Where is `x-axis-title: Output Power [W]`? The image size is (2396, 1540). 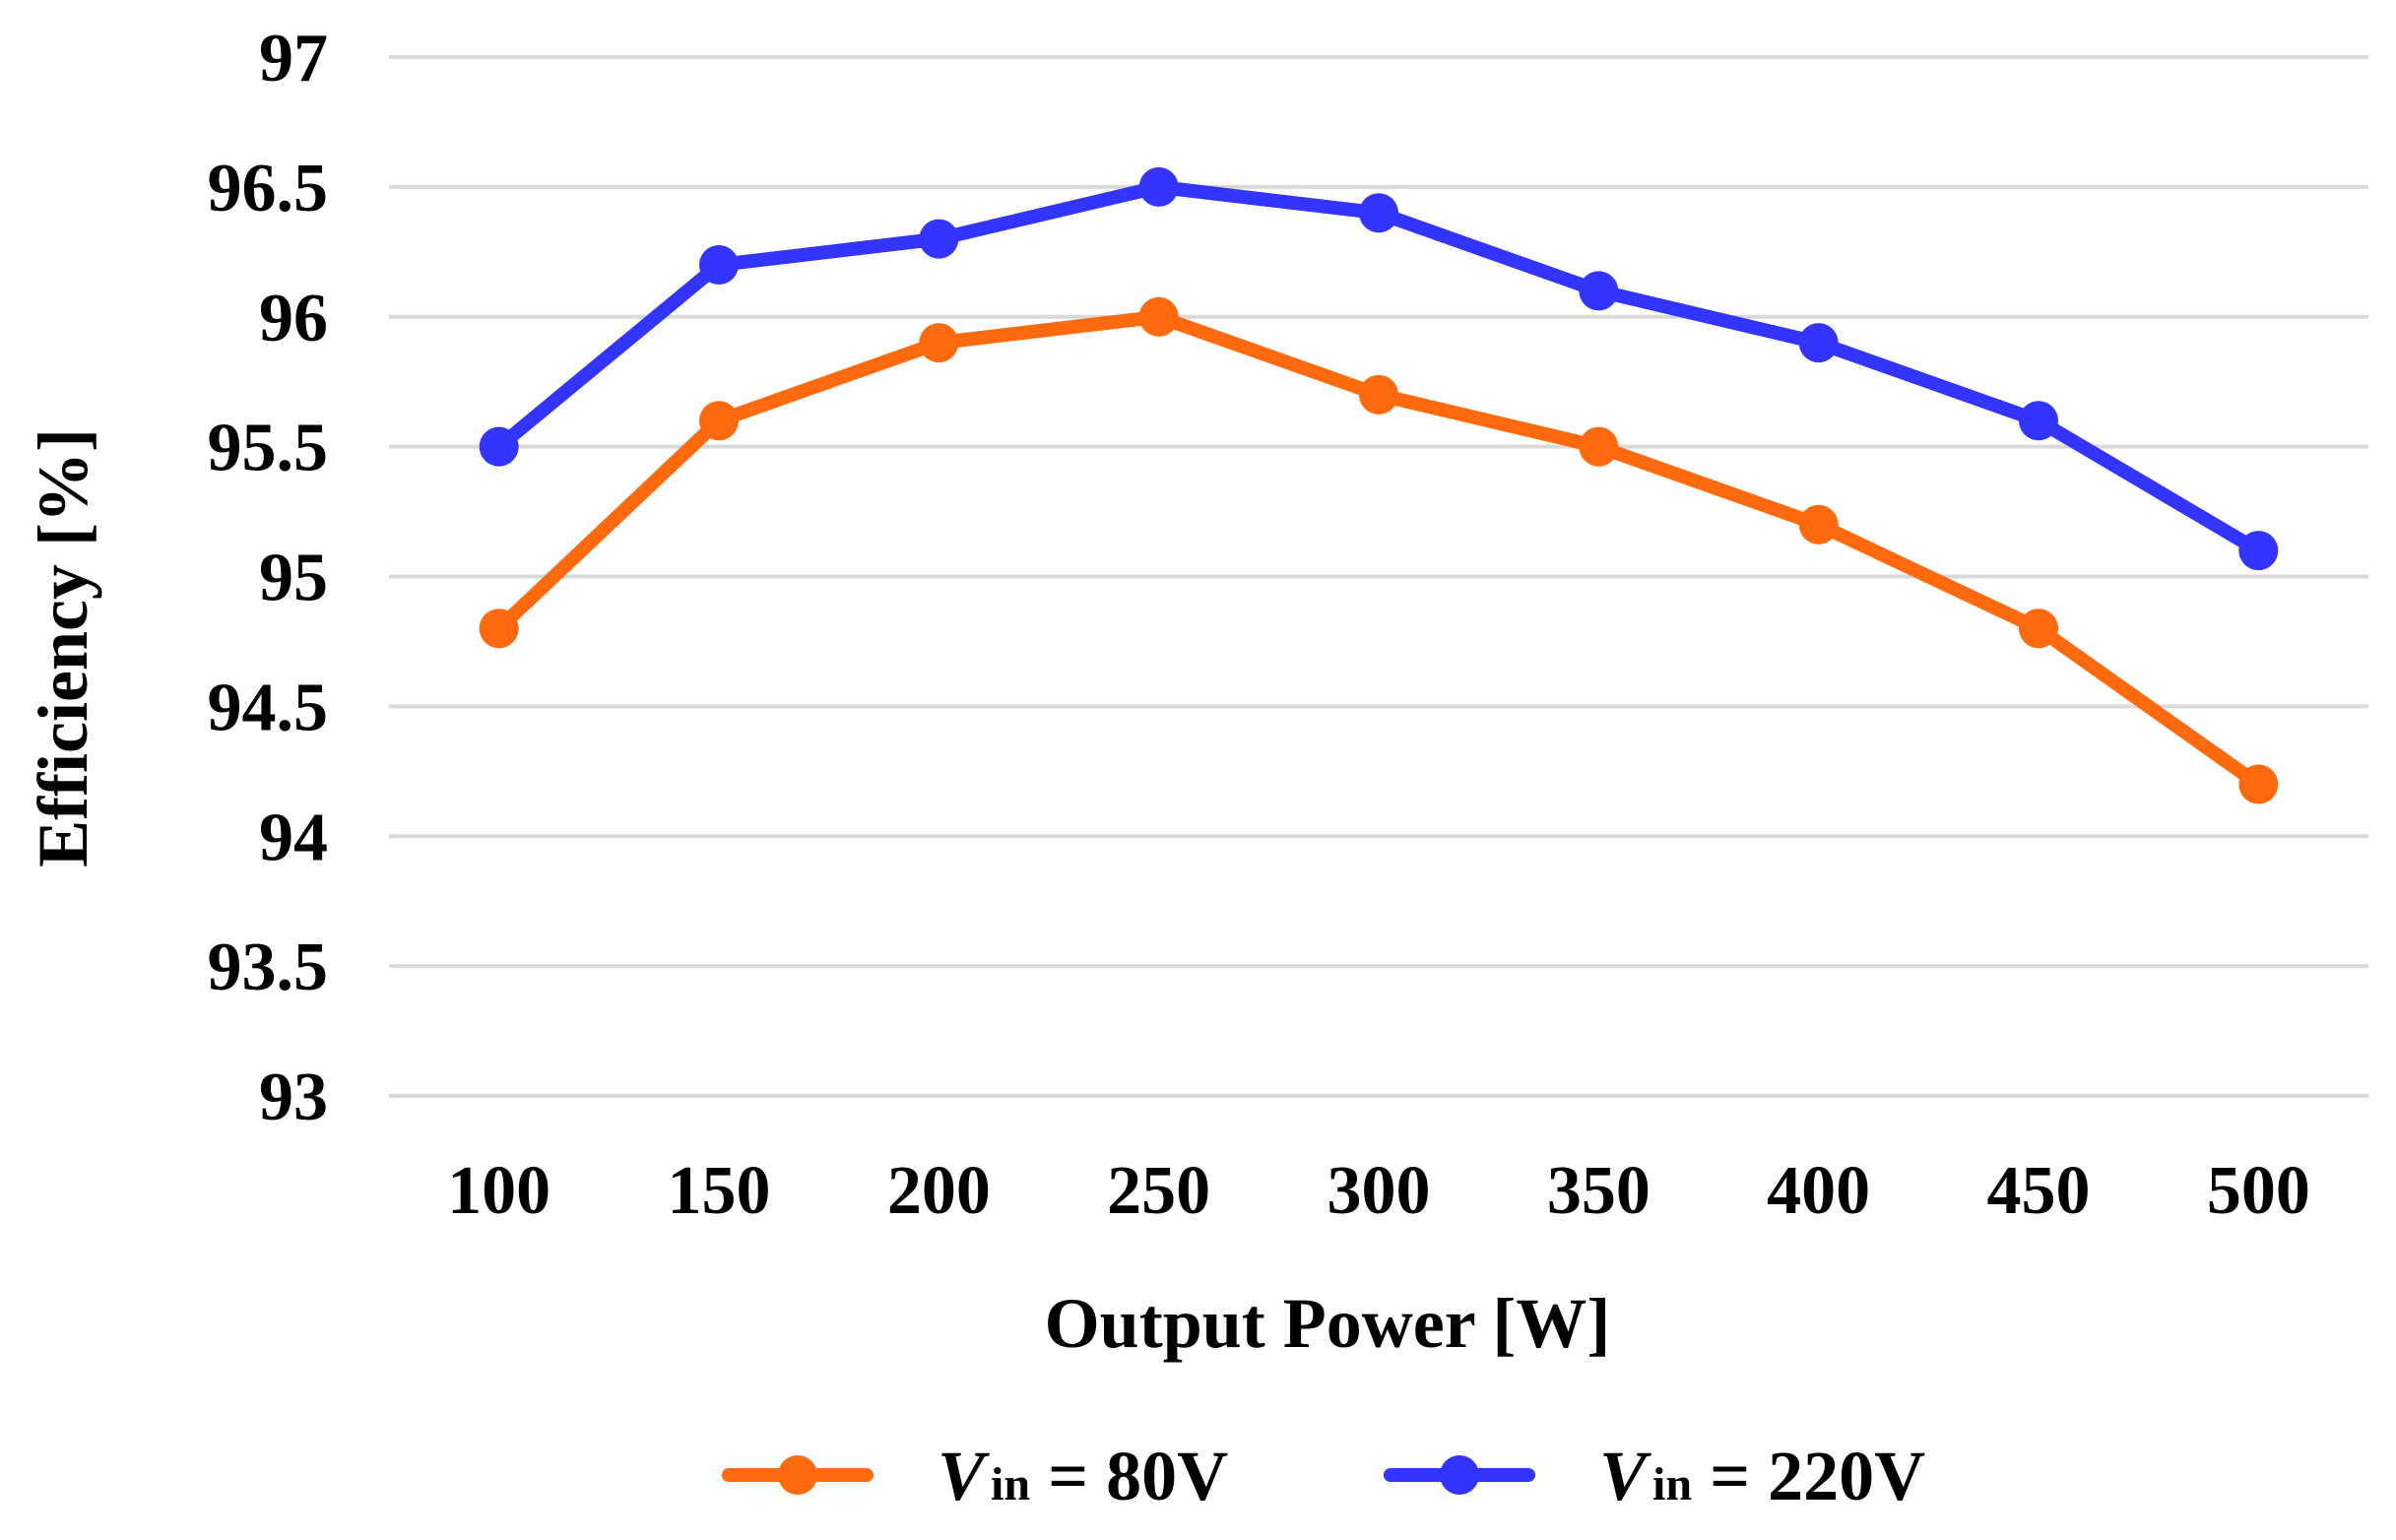
x-axis-title: Output Power [W] is located at coordinates (1328, 1323).